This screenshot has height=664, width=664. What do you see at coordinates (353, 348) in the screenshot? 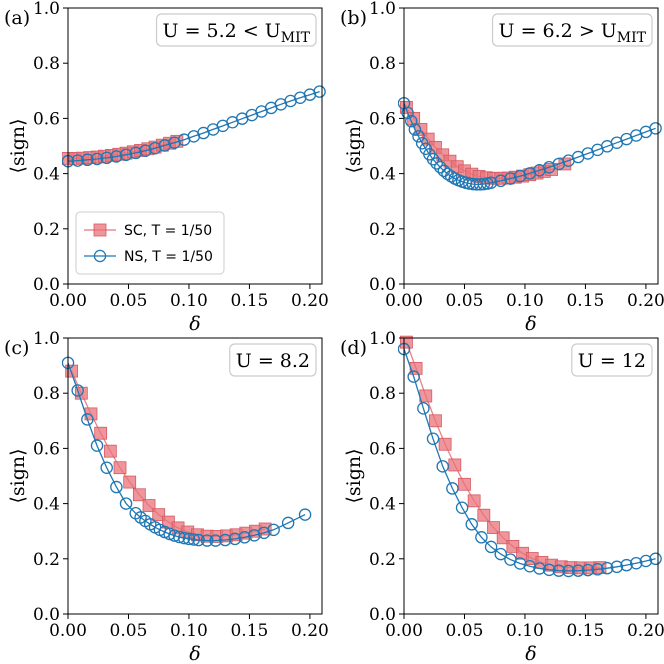
I see `panel-tag: (d)` at bounding box center [353, 348].